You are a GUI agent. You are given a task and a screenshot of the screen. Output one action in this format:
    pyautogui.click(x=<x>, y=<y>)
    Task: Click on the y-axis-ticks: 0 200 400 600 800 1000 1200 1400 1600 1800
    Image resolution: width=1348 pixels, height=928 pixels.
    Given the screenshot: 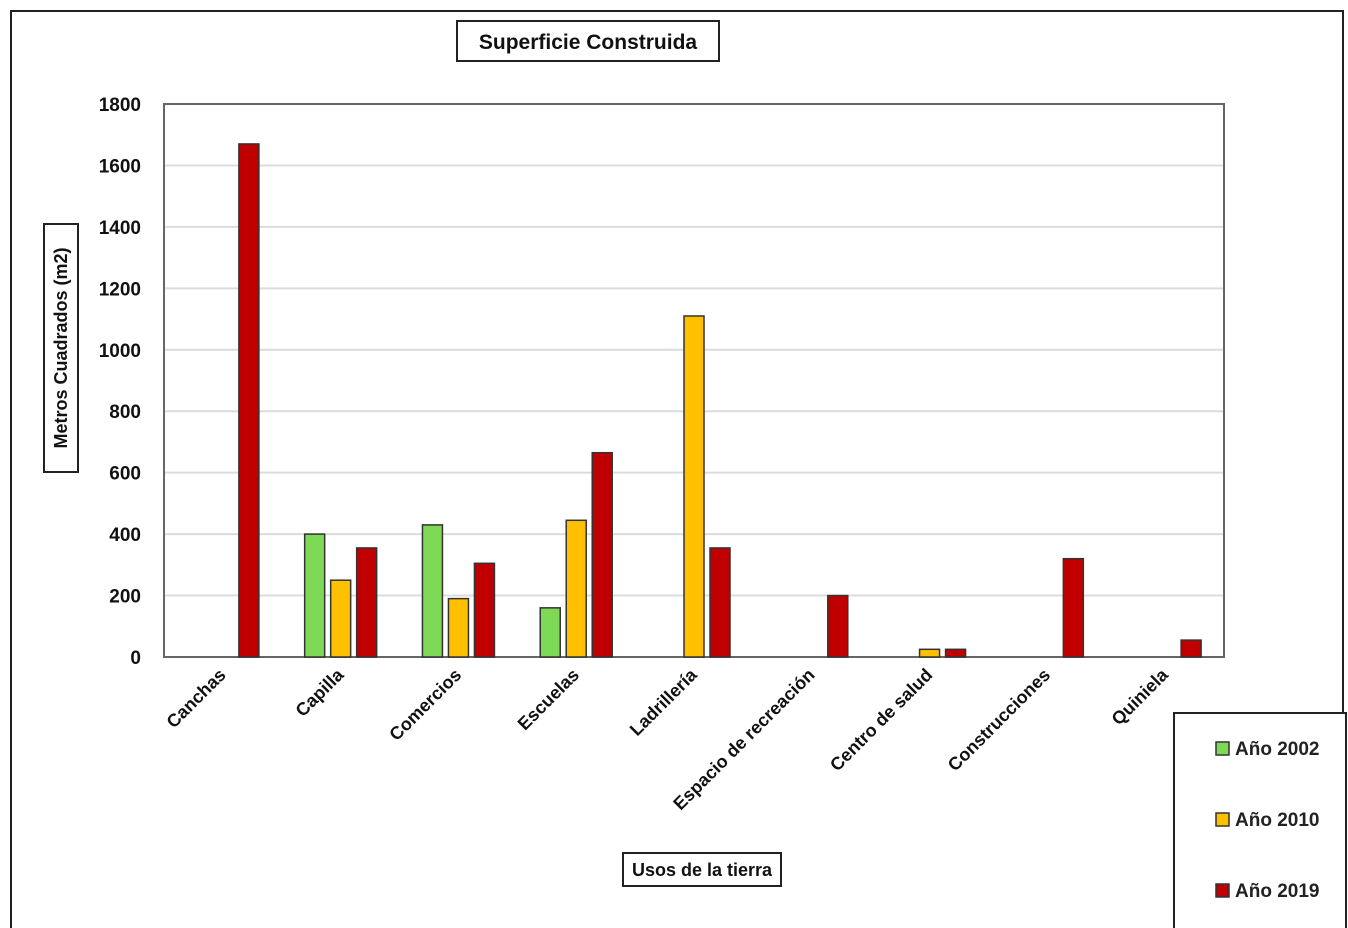 What is the action you would take?
    pyautogui.click(x=120, y=382)
    